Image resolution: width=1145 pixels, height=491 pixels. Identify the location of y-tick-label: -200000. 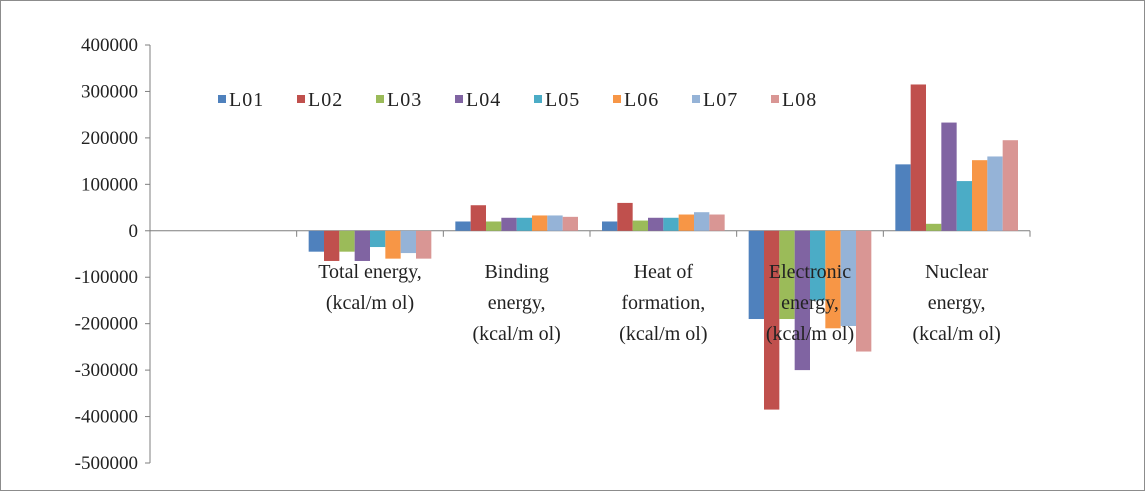
(106, 324).